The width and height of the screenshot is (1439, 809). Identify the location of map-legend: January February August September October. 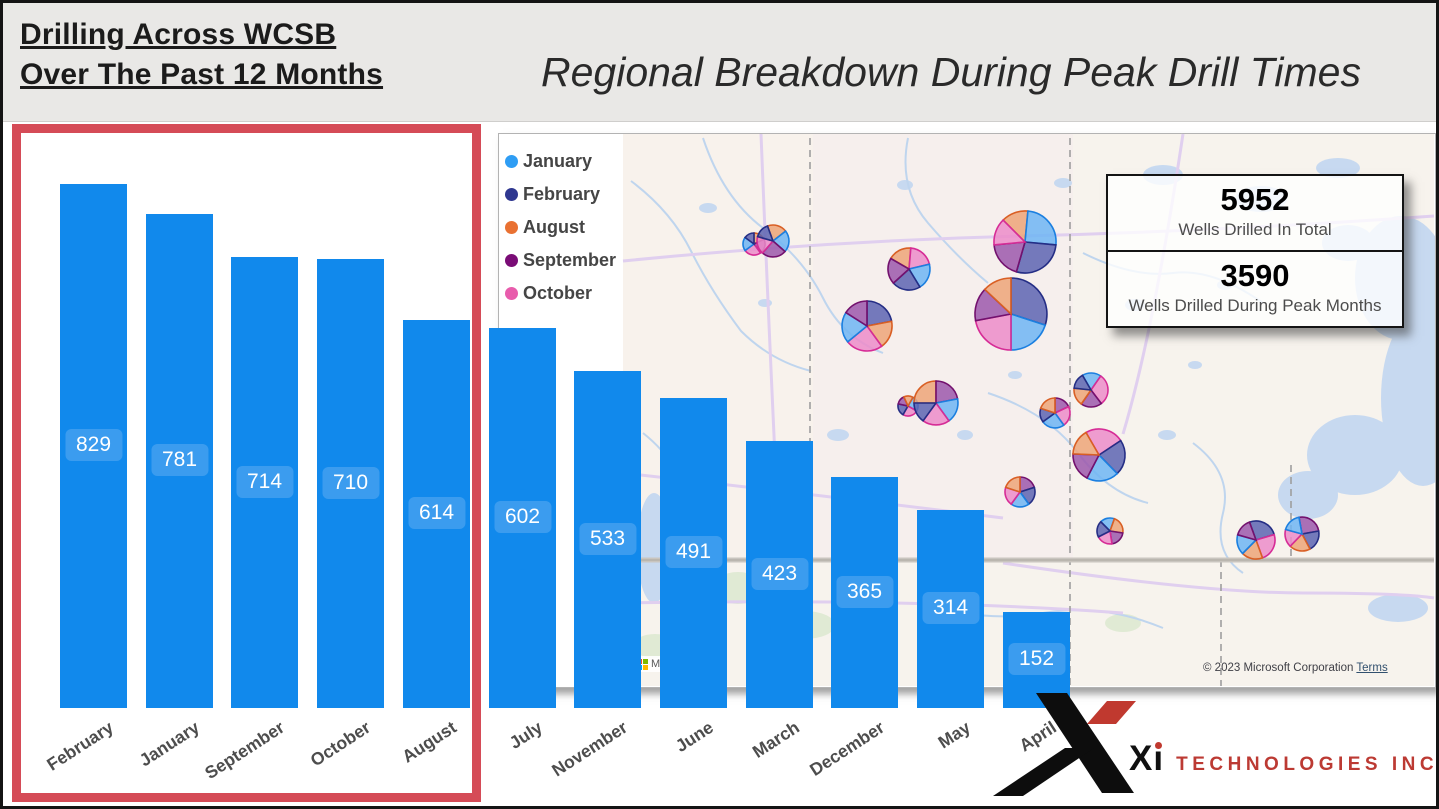
(560, 227).